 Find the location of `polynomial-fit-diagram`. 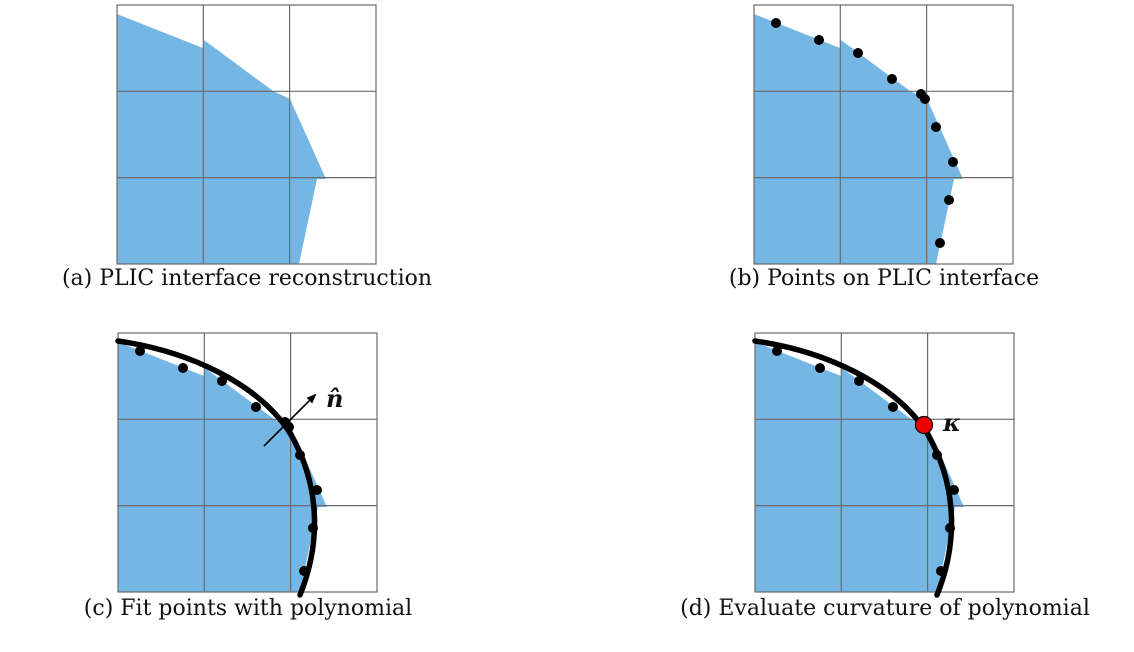

polynomial-fit-diagram is located at coordinates (246, 465).